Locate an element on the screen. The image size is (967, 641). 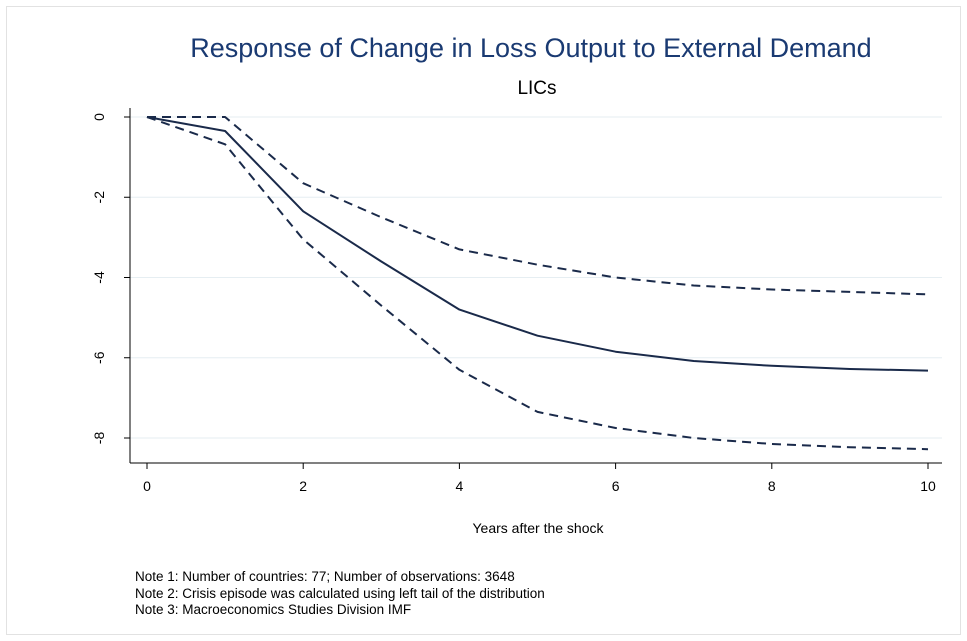
x-tick-label-2: 4 is located at coordinates (460, 486).